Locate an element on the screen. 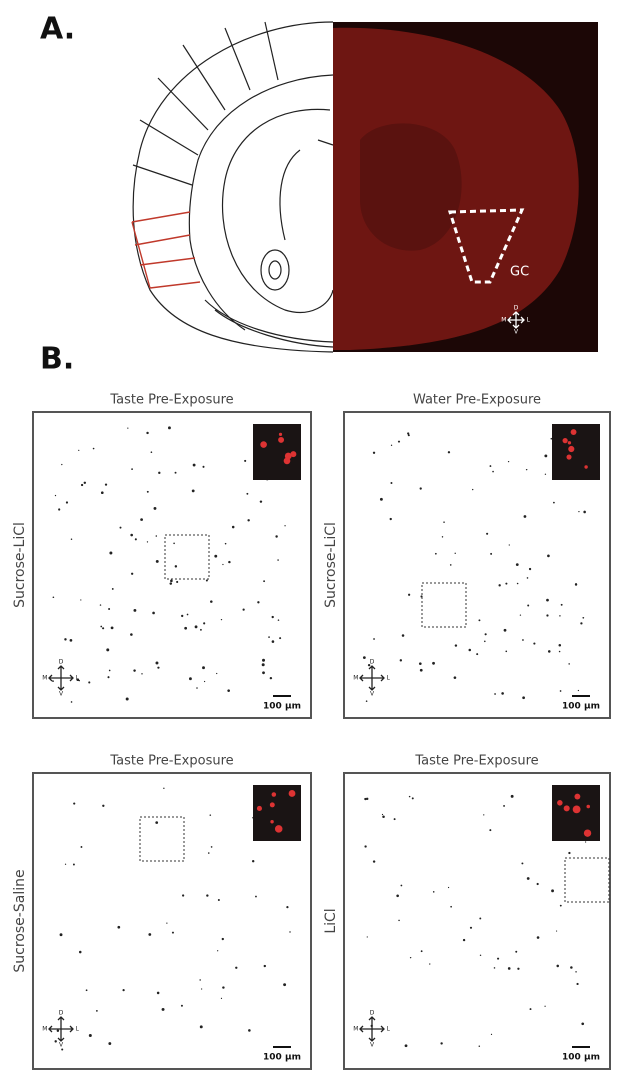 Image resolution: width=623 pixels, height=1071 pixels. compass-label: L is located at coordinates (529, 320).